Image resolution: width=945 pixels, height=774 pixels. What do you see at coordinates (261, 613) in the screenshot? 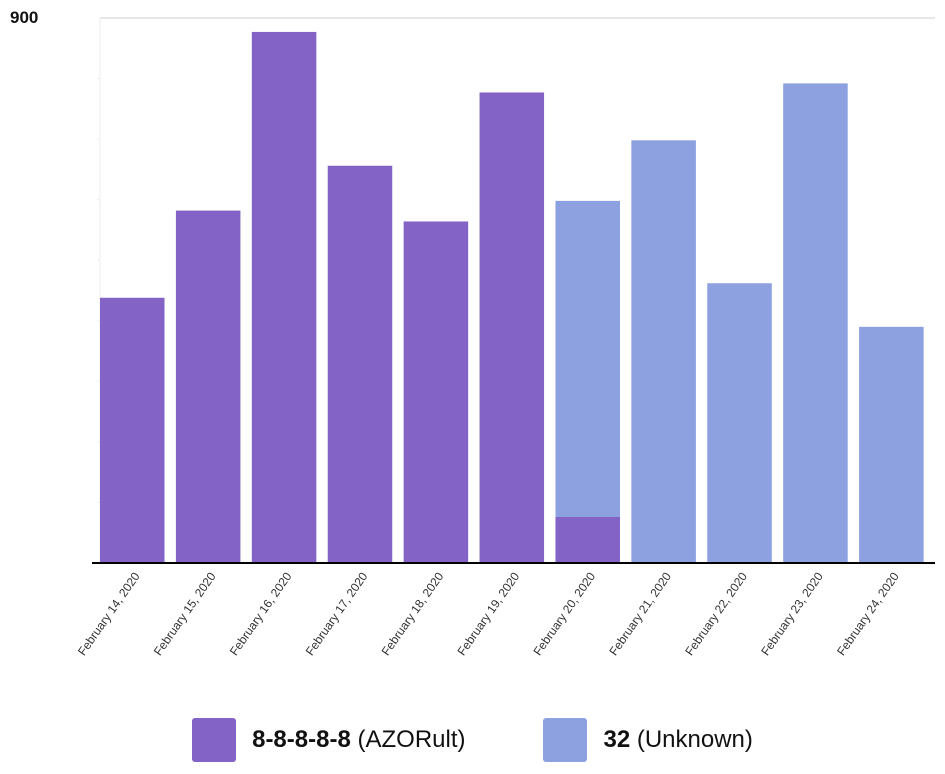
I see `x-tick-label: February 16, 2020` at bounding box center [261, 613].